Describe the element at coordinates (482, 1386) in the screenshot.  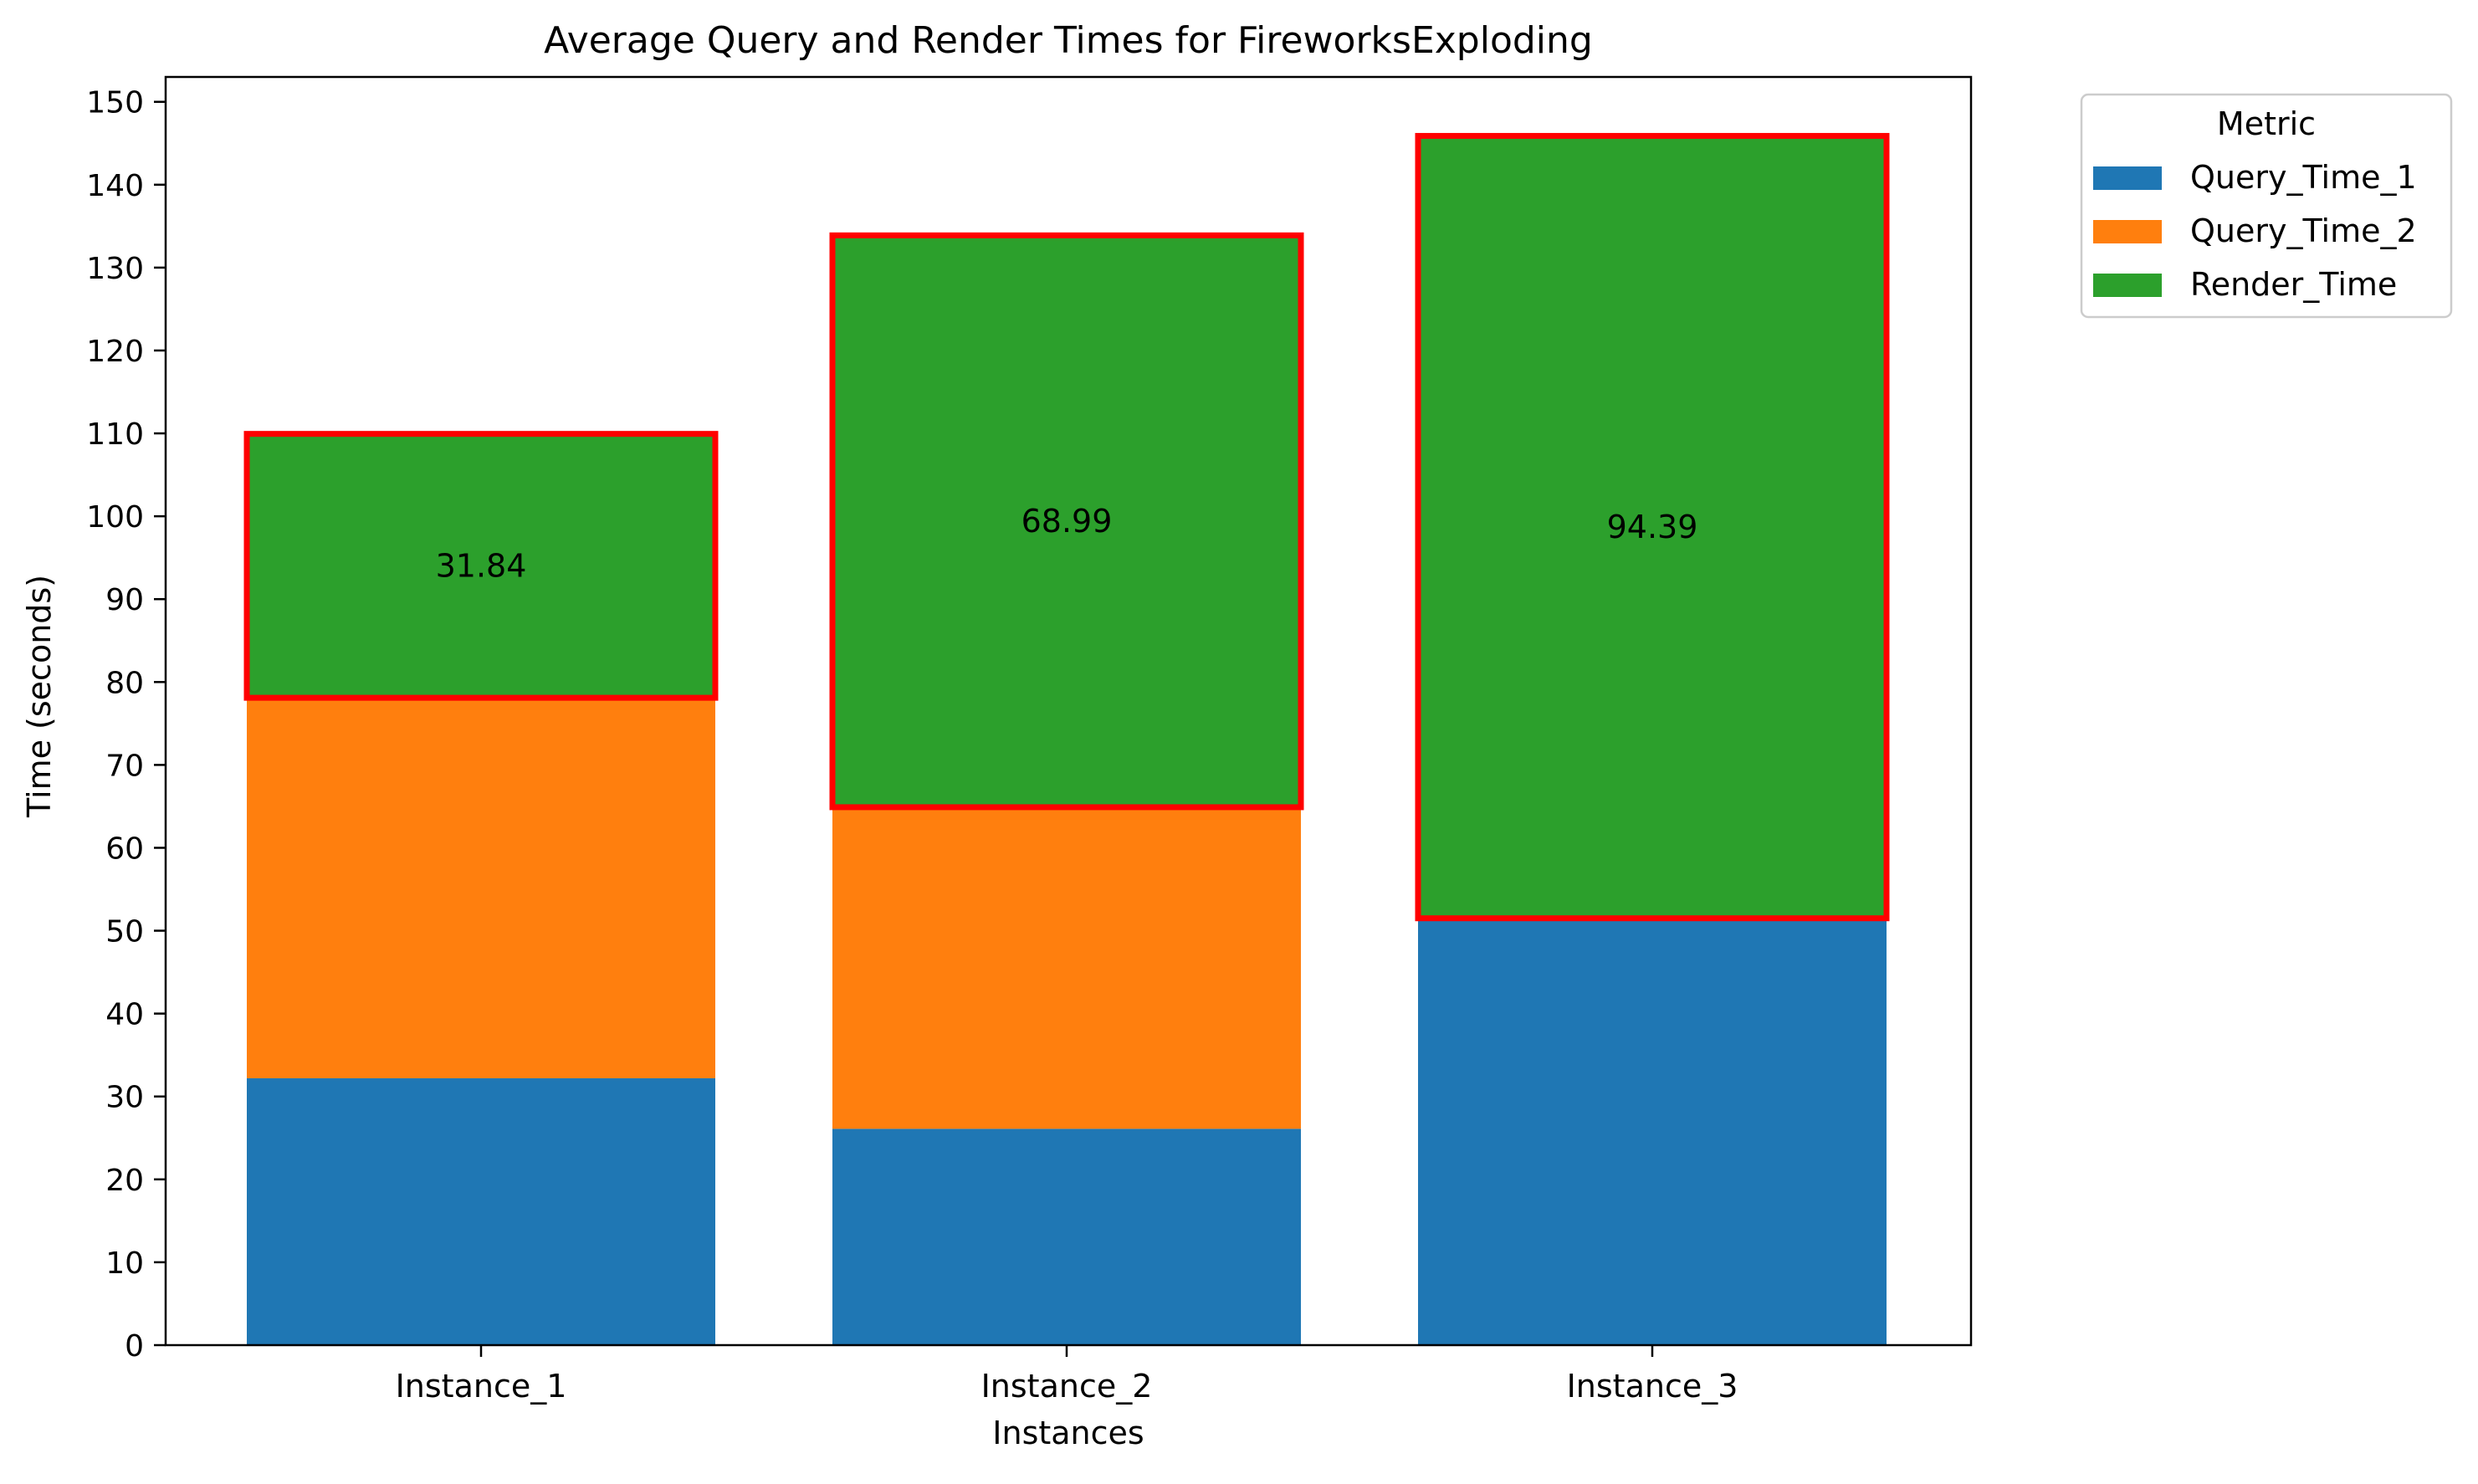
I see `x-tick-label: Instance_1` at that location.